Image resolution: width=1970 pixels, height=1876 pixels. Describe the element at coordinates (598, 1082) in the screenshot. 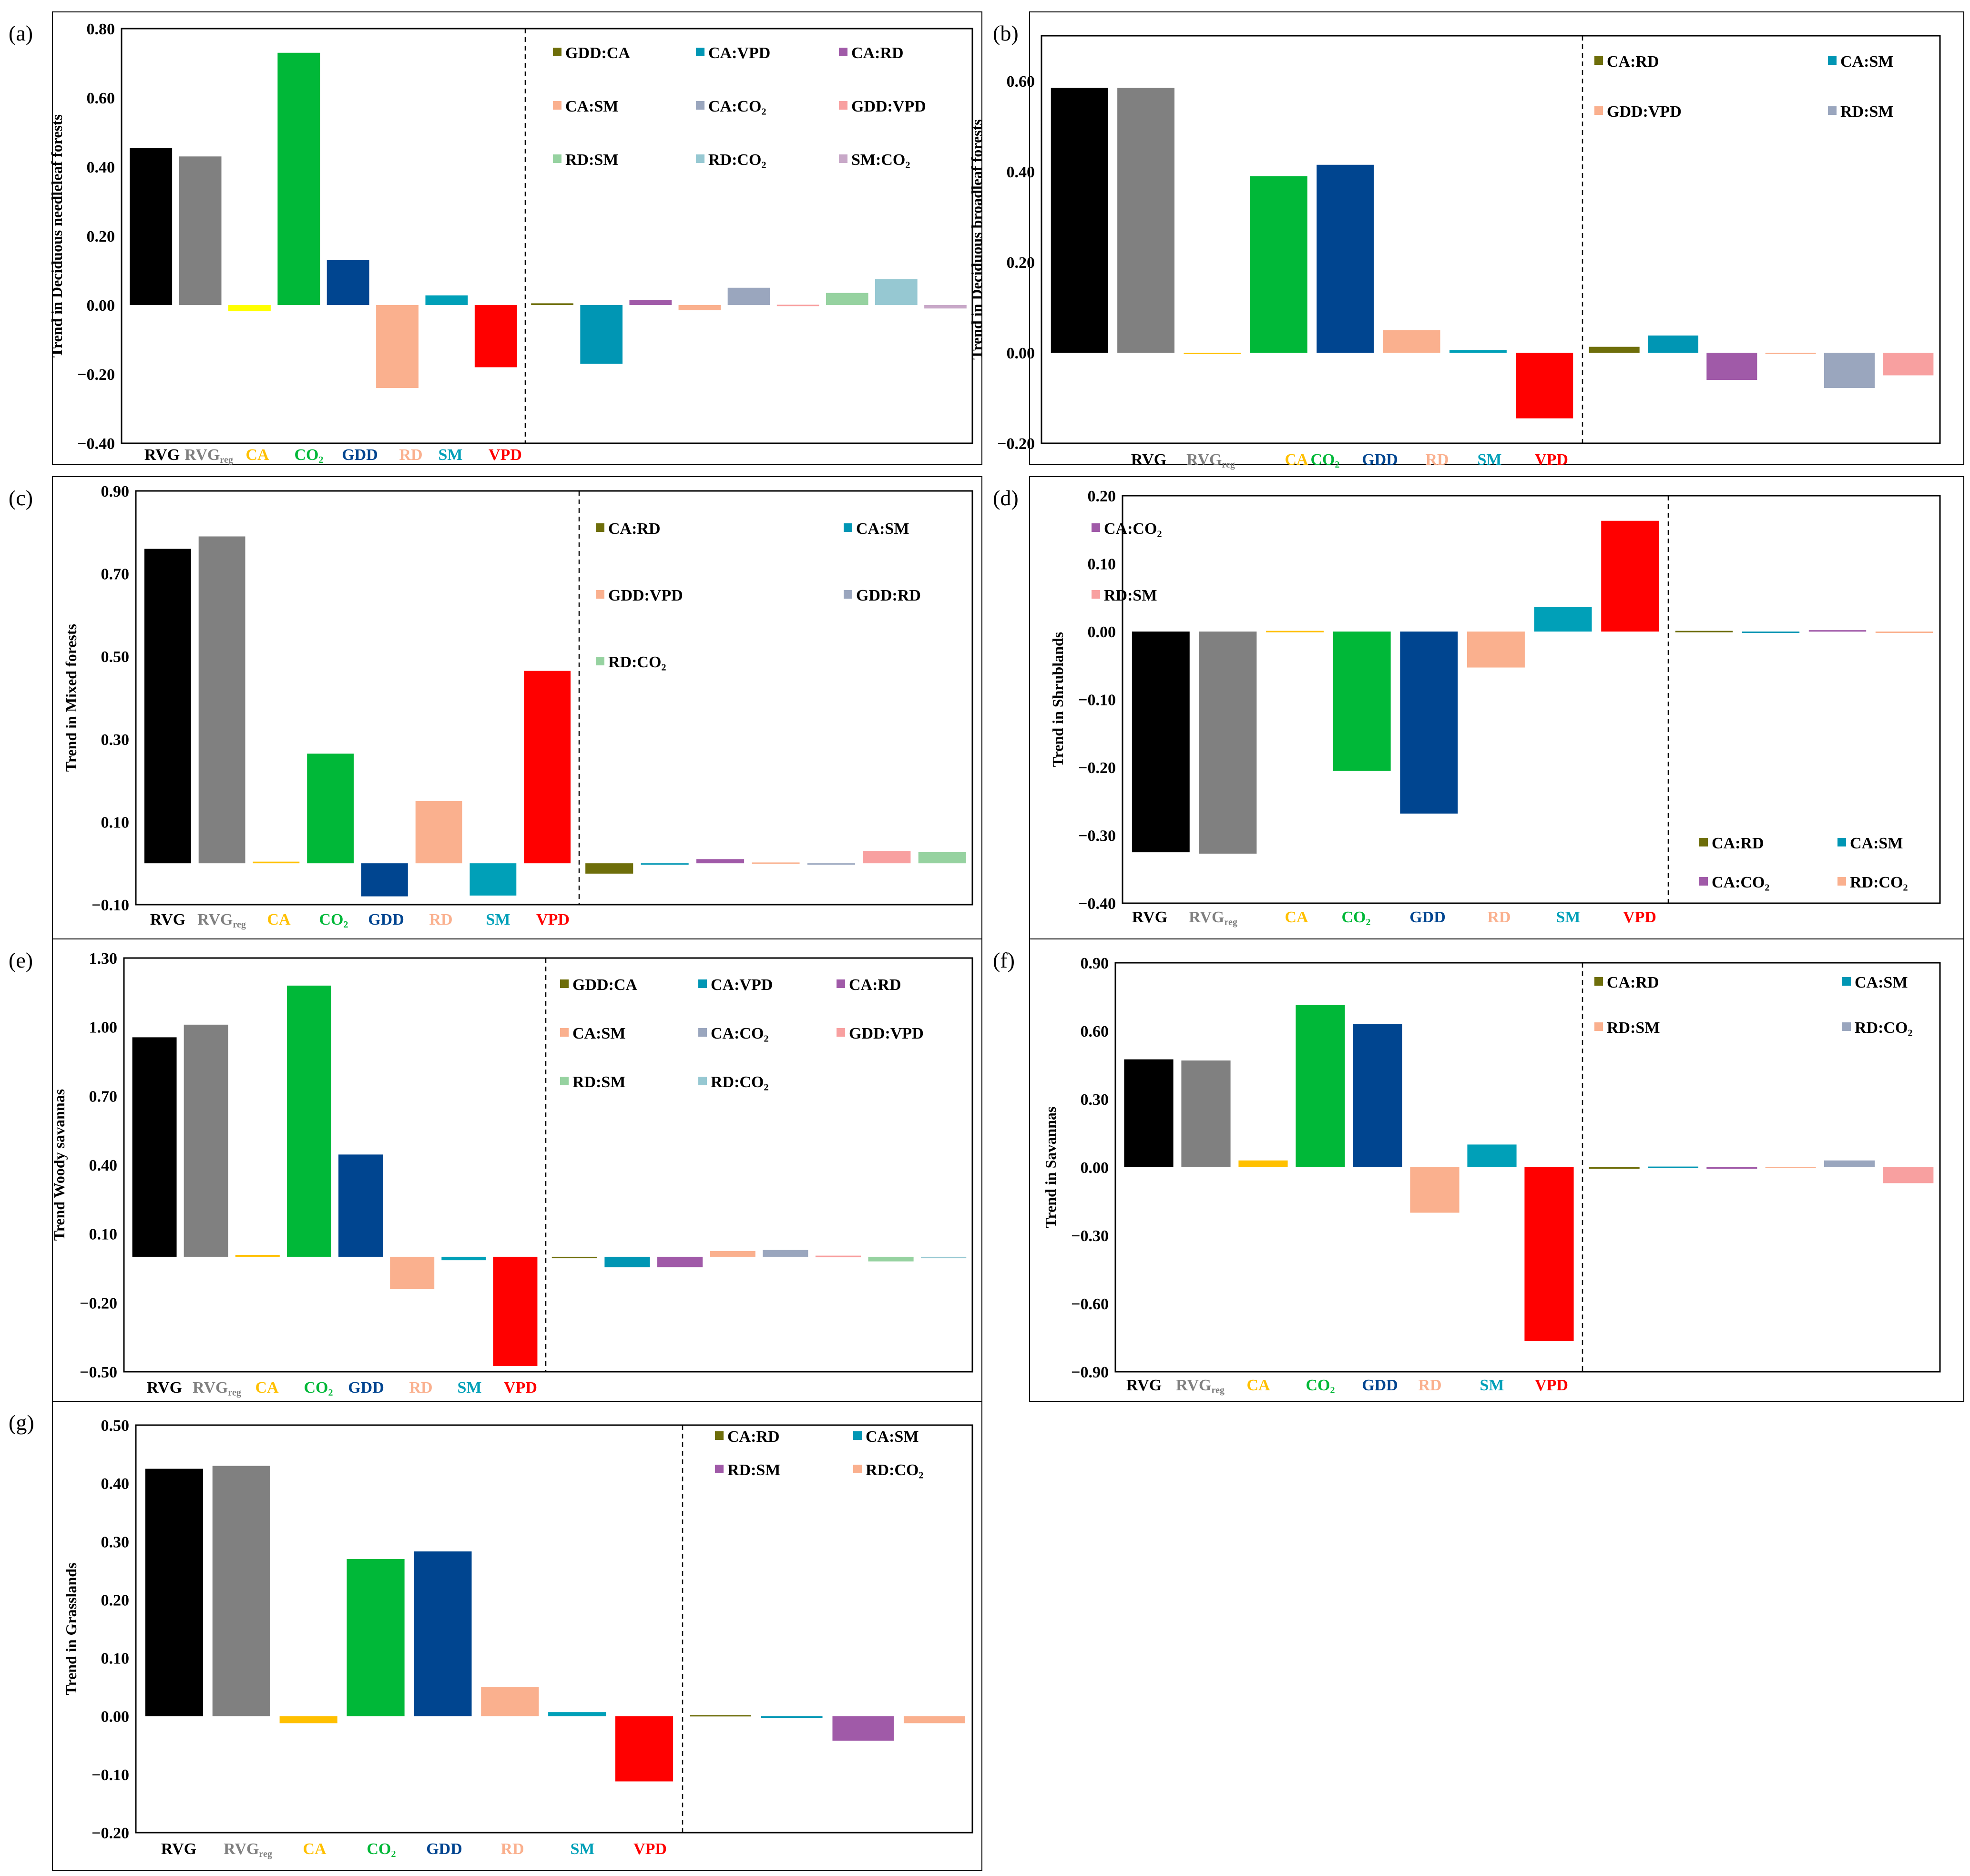

I see `legend-label: RD:SM` at that location.